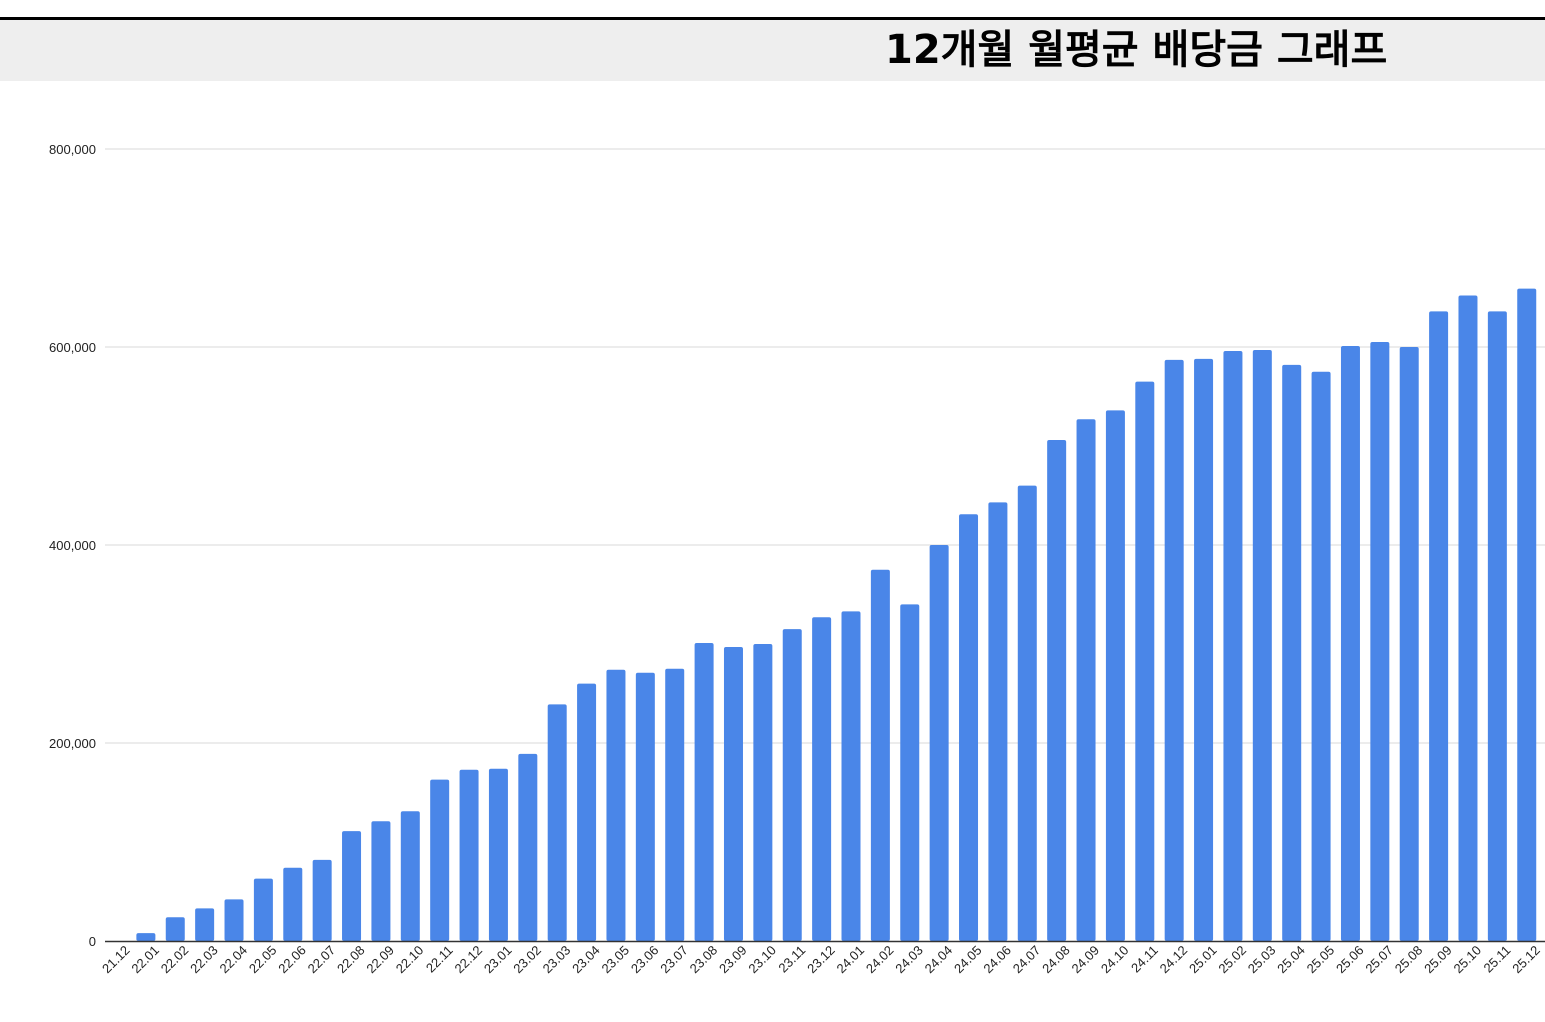  I want to click on x-tick-label: 24.12, so click(1174, 960).